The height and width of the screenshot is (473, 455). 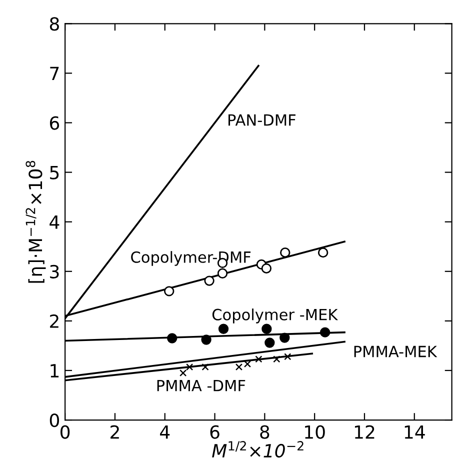 I want to click on series-label: PMMA-MEK, so click(x=396, y=352).